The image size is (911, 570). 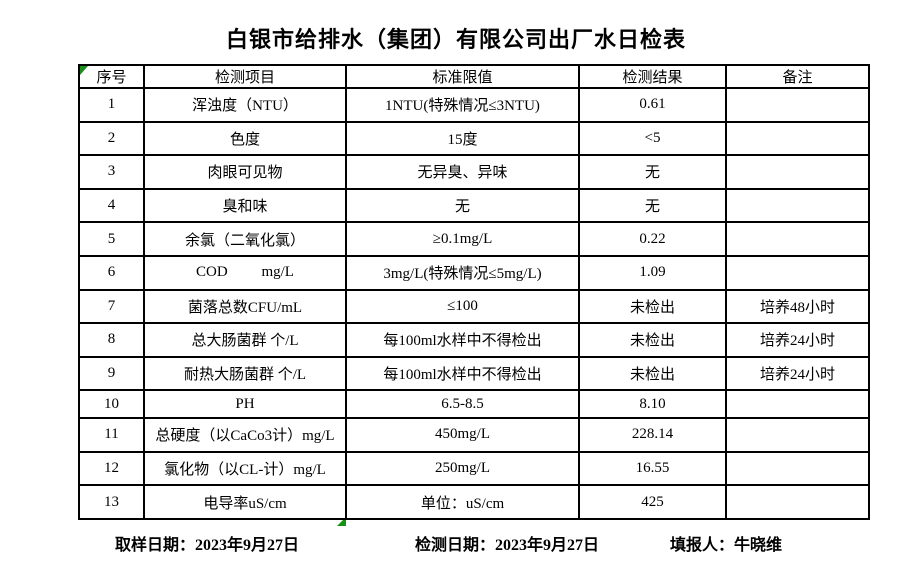 I want to click on column-header-index: 序号, so click(x=111, y=76).